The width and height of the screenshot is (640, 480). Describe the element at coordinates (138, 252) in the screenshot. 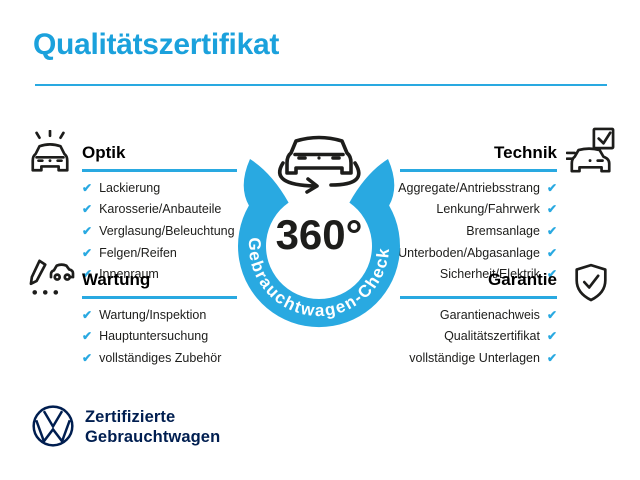

I see `list-item-label: Felgen/Reifen` at that location.